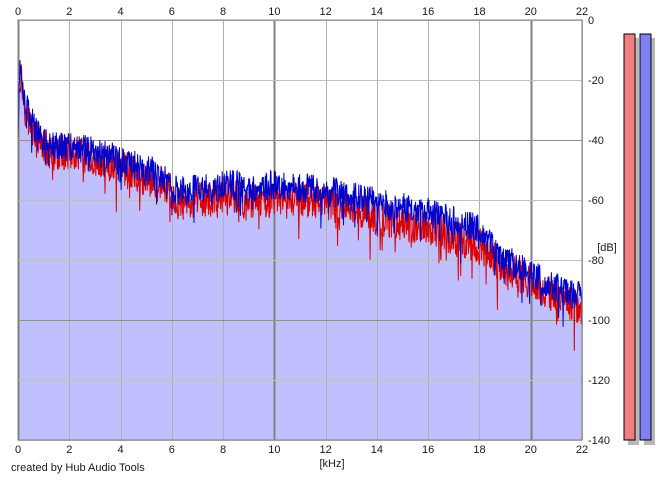 The height and width of the screenshot is (481, 664). I want to click on x-tick-label-bottom-2: 4, so click(120, 450).